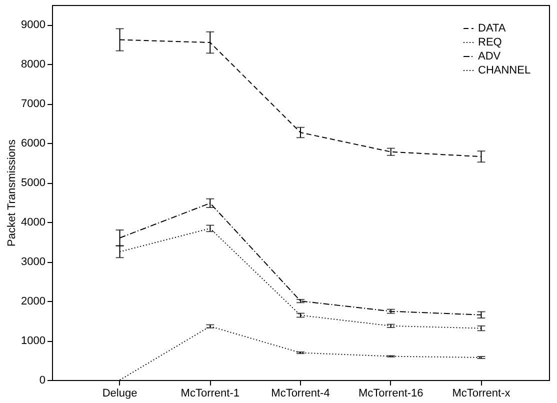  What do you see at coordinates (33, 64) in the screenshot?
I see `y-tick-label: 8000` at bounding box center [33, 64].